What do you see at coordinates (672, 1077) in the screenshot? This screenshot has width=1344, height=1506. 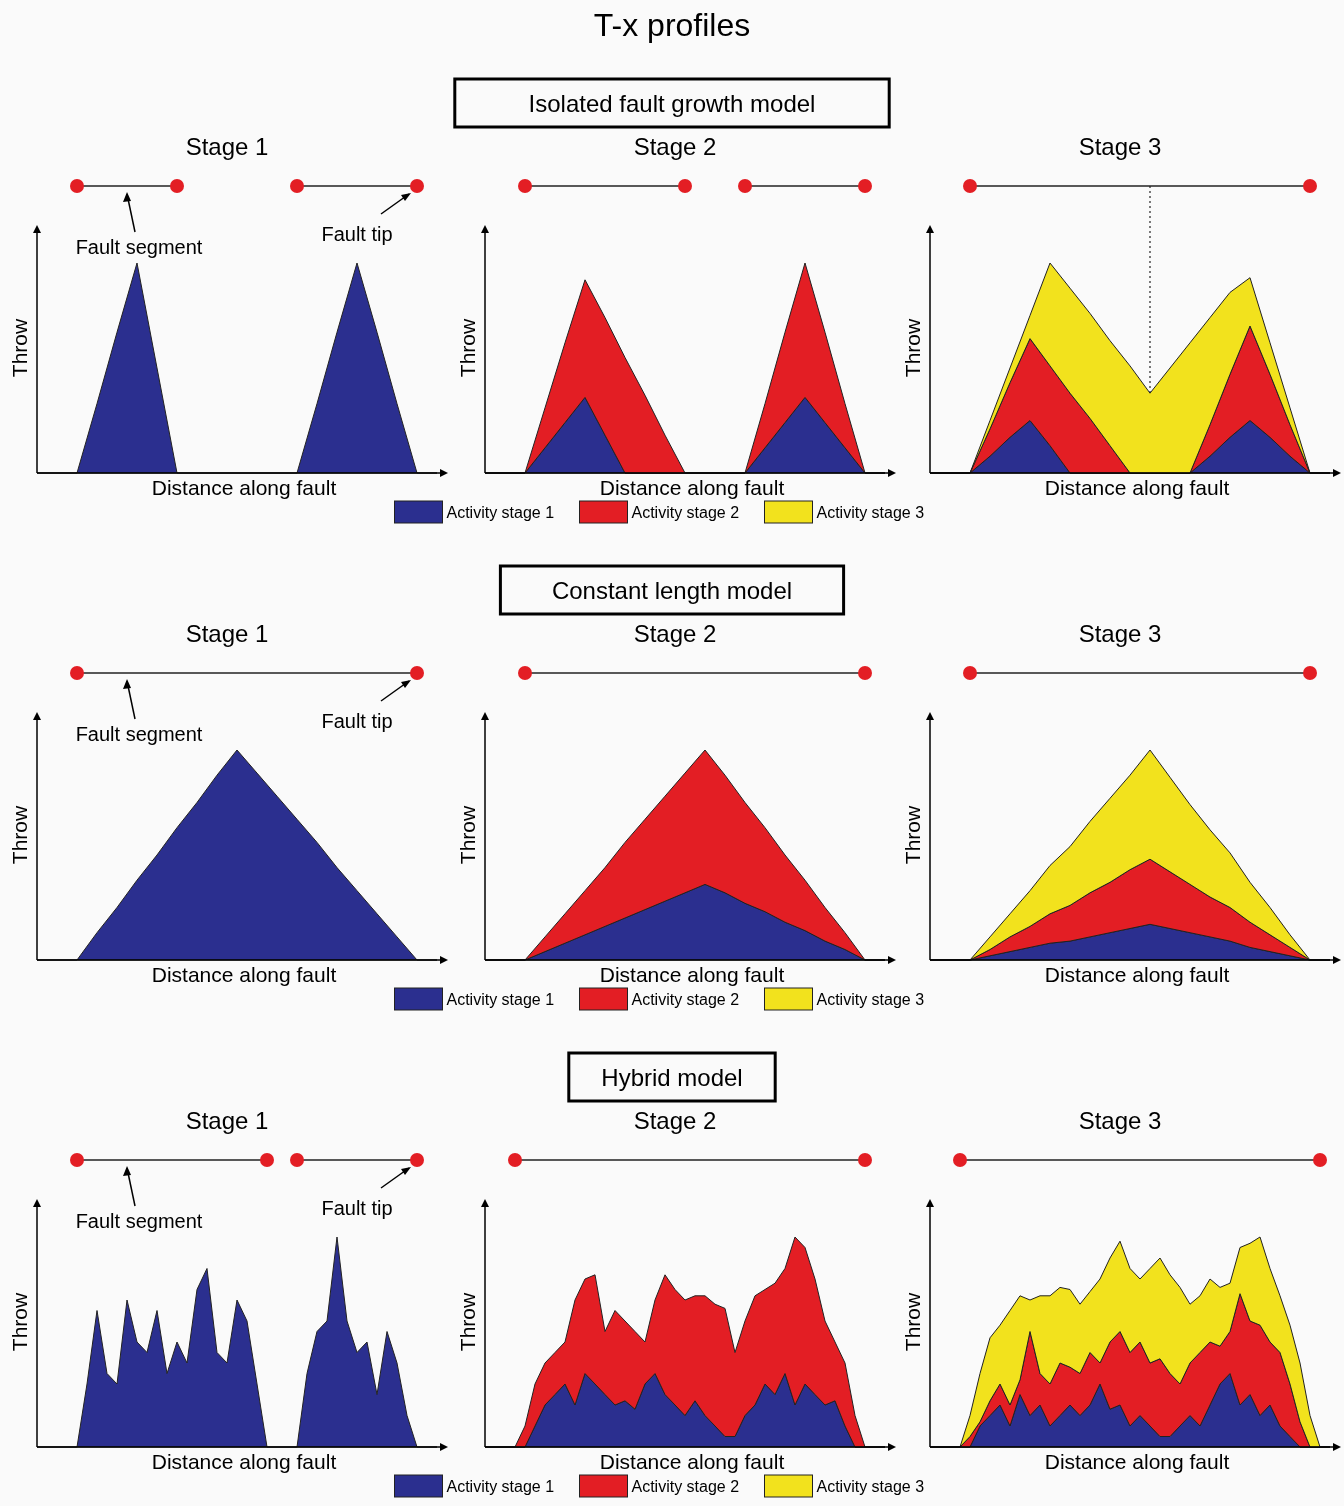 I see `chart-subtitle: Hybrid model` at bounding box center [672, 1077].